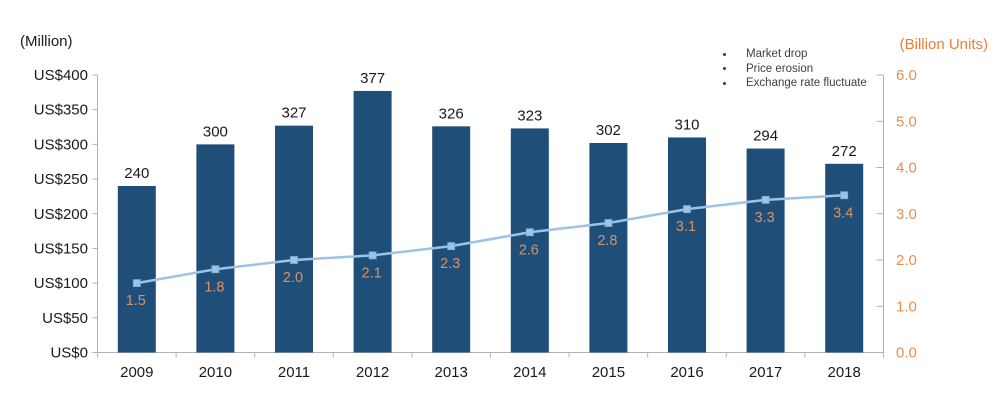  What do you see at coordinates (906, 75) in the screenshot?
I see `right-axis-tick-label: 6.0` at bounding box center [906, 75].